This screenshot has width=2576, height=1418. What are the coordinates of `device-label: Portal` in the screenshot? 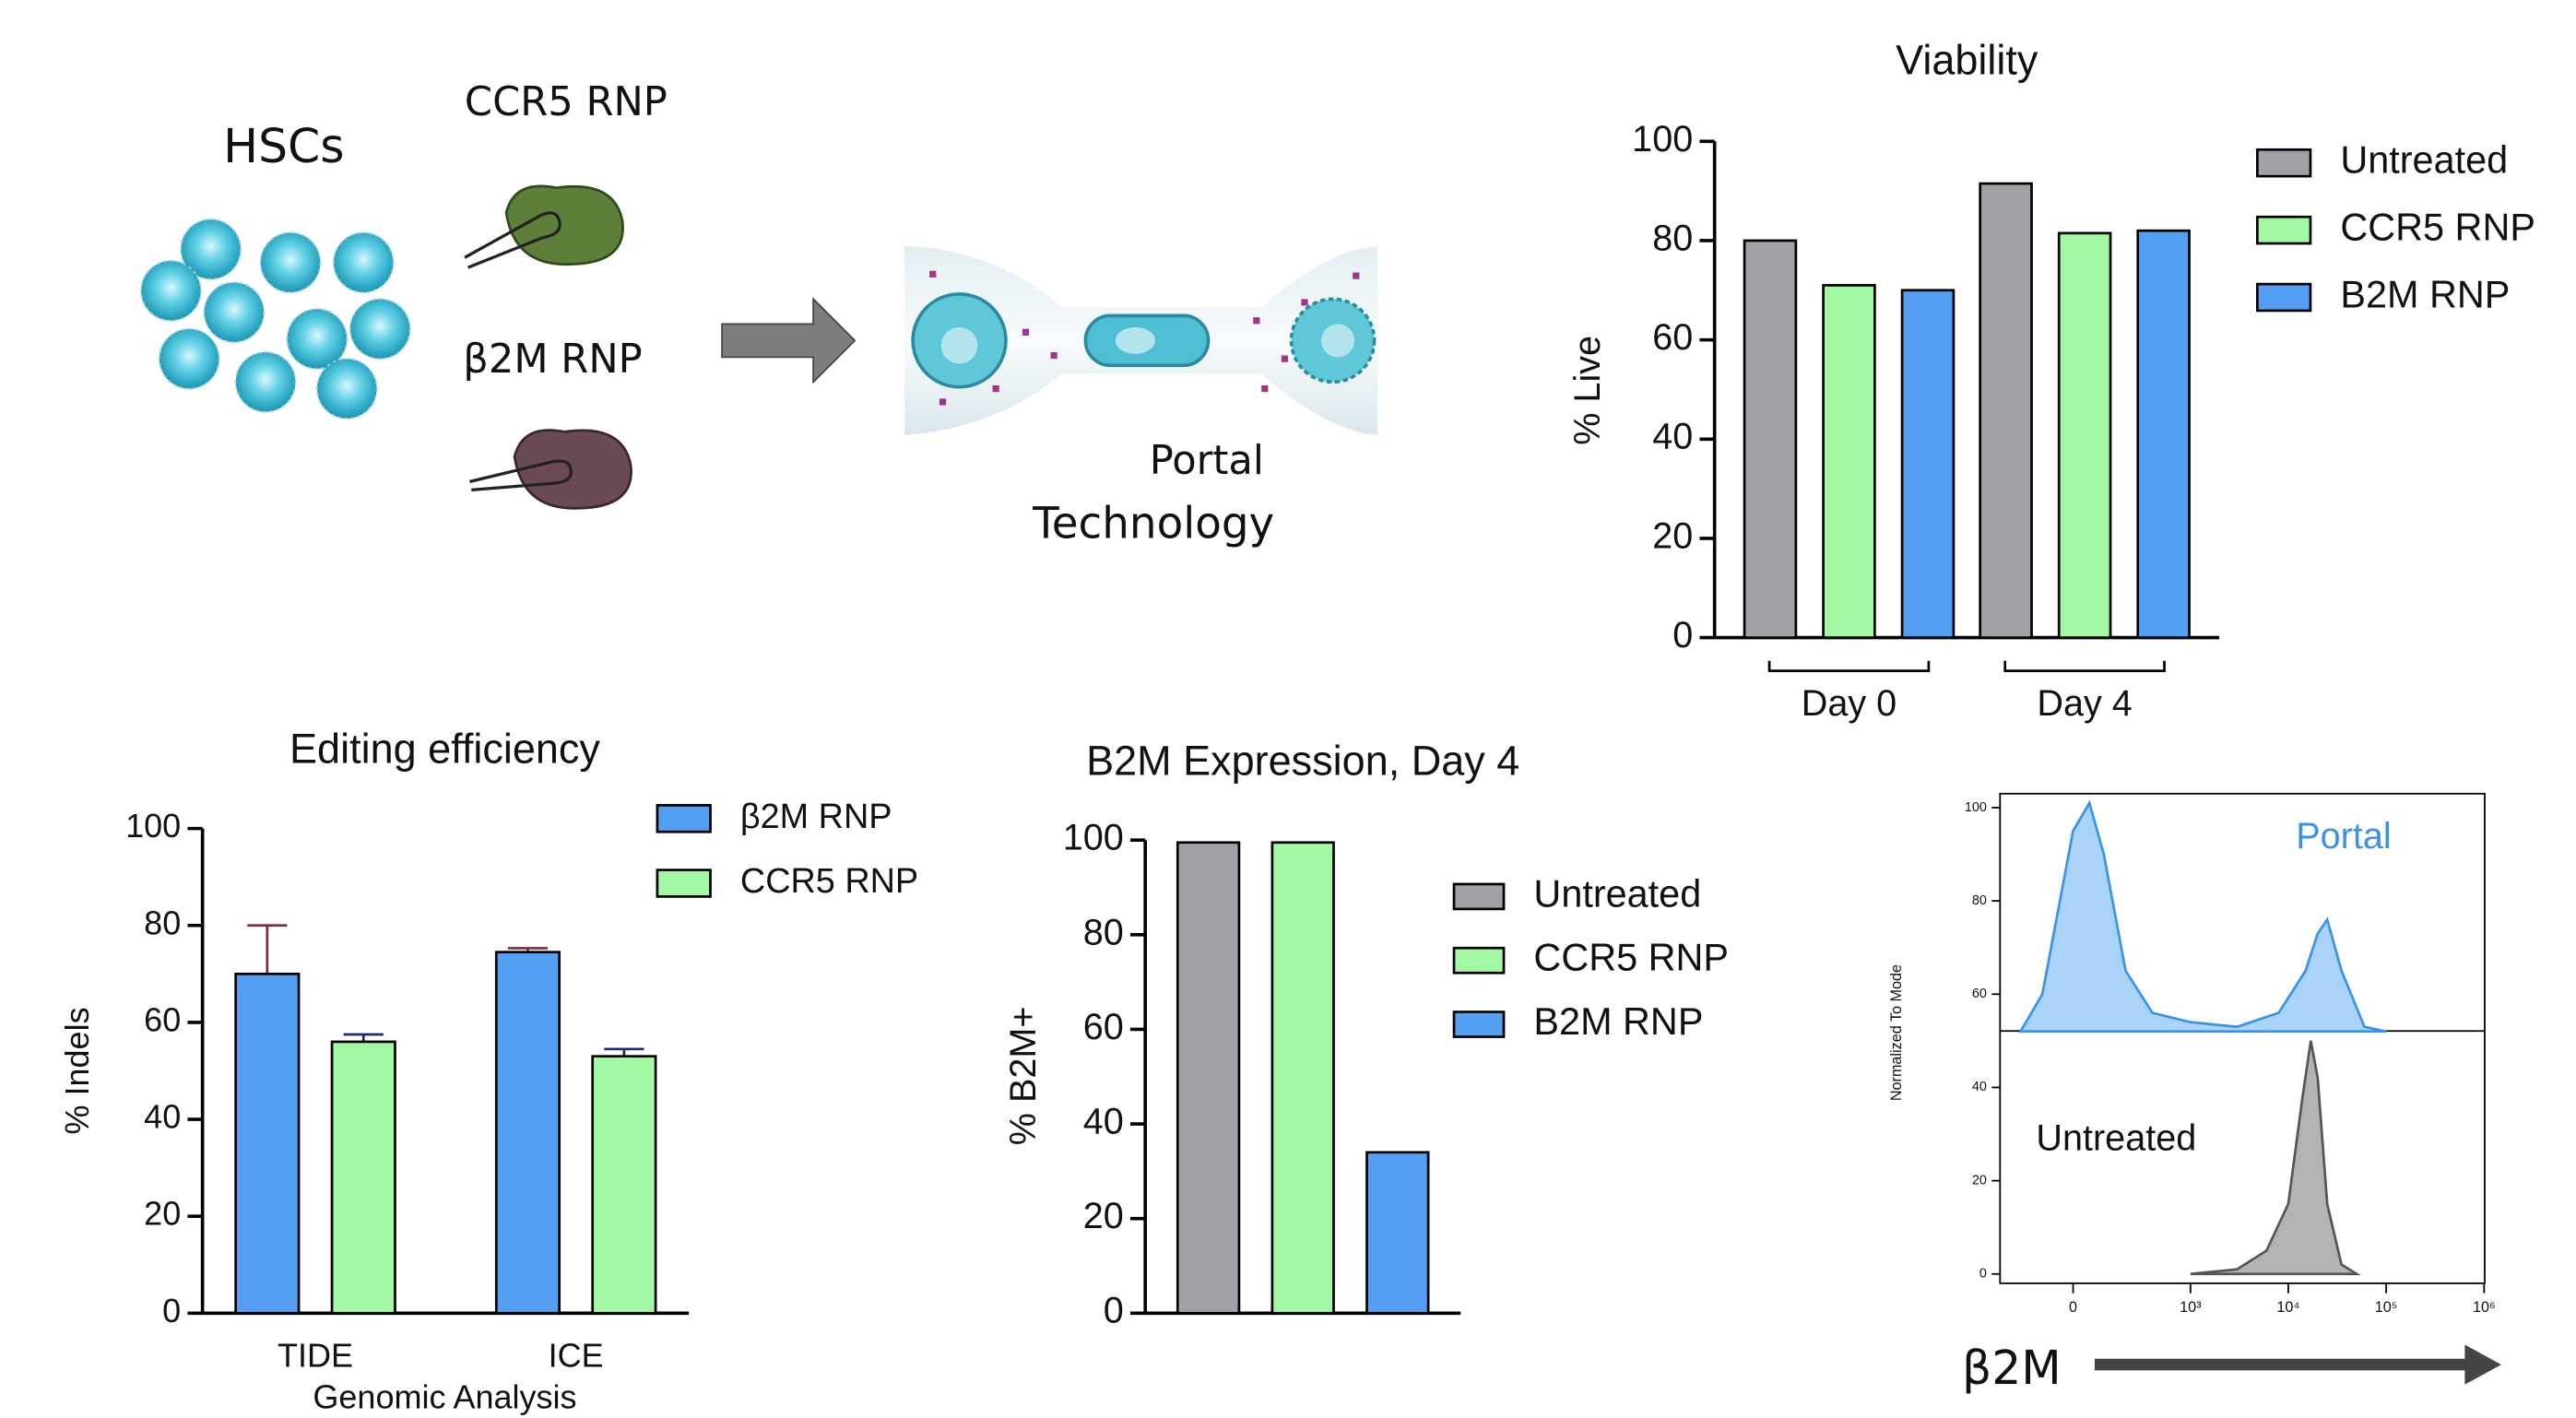 It's located at (1207, 461).